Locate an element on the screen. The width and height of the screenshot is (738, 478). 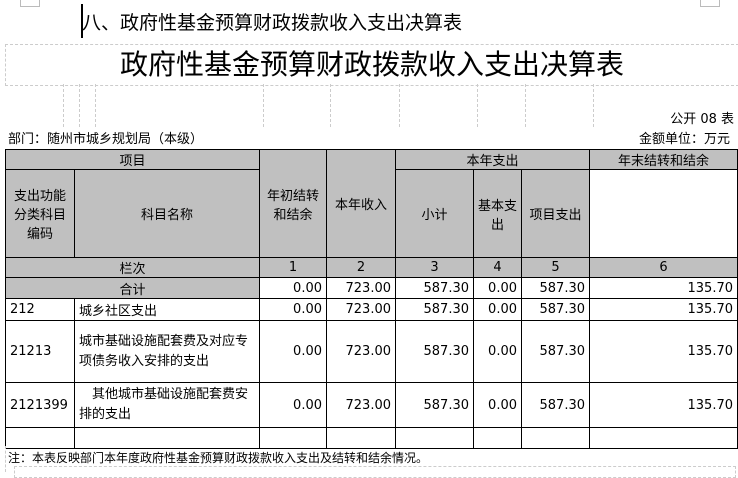
header-end-balance-blank is located at coordinates (663, 213).